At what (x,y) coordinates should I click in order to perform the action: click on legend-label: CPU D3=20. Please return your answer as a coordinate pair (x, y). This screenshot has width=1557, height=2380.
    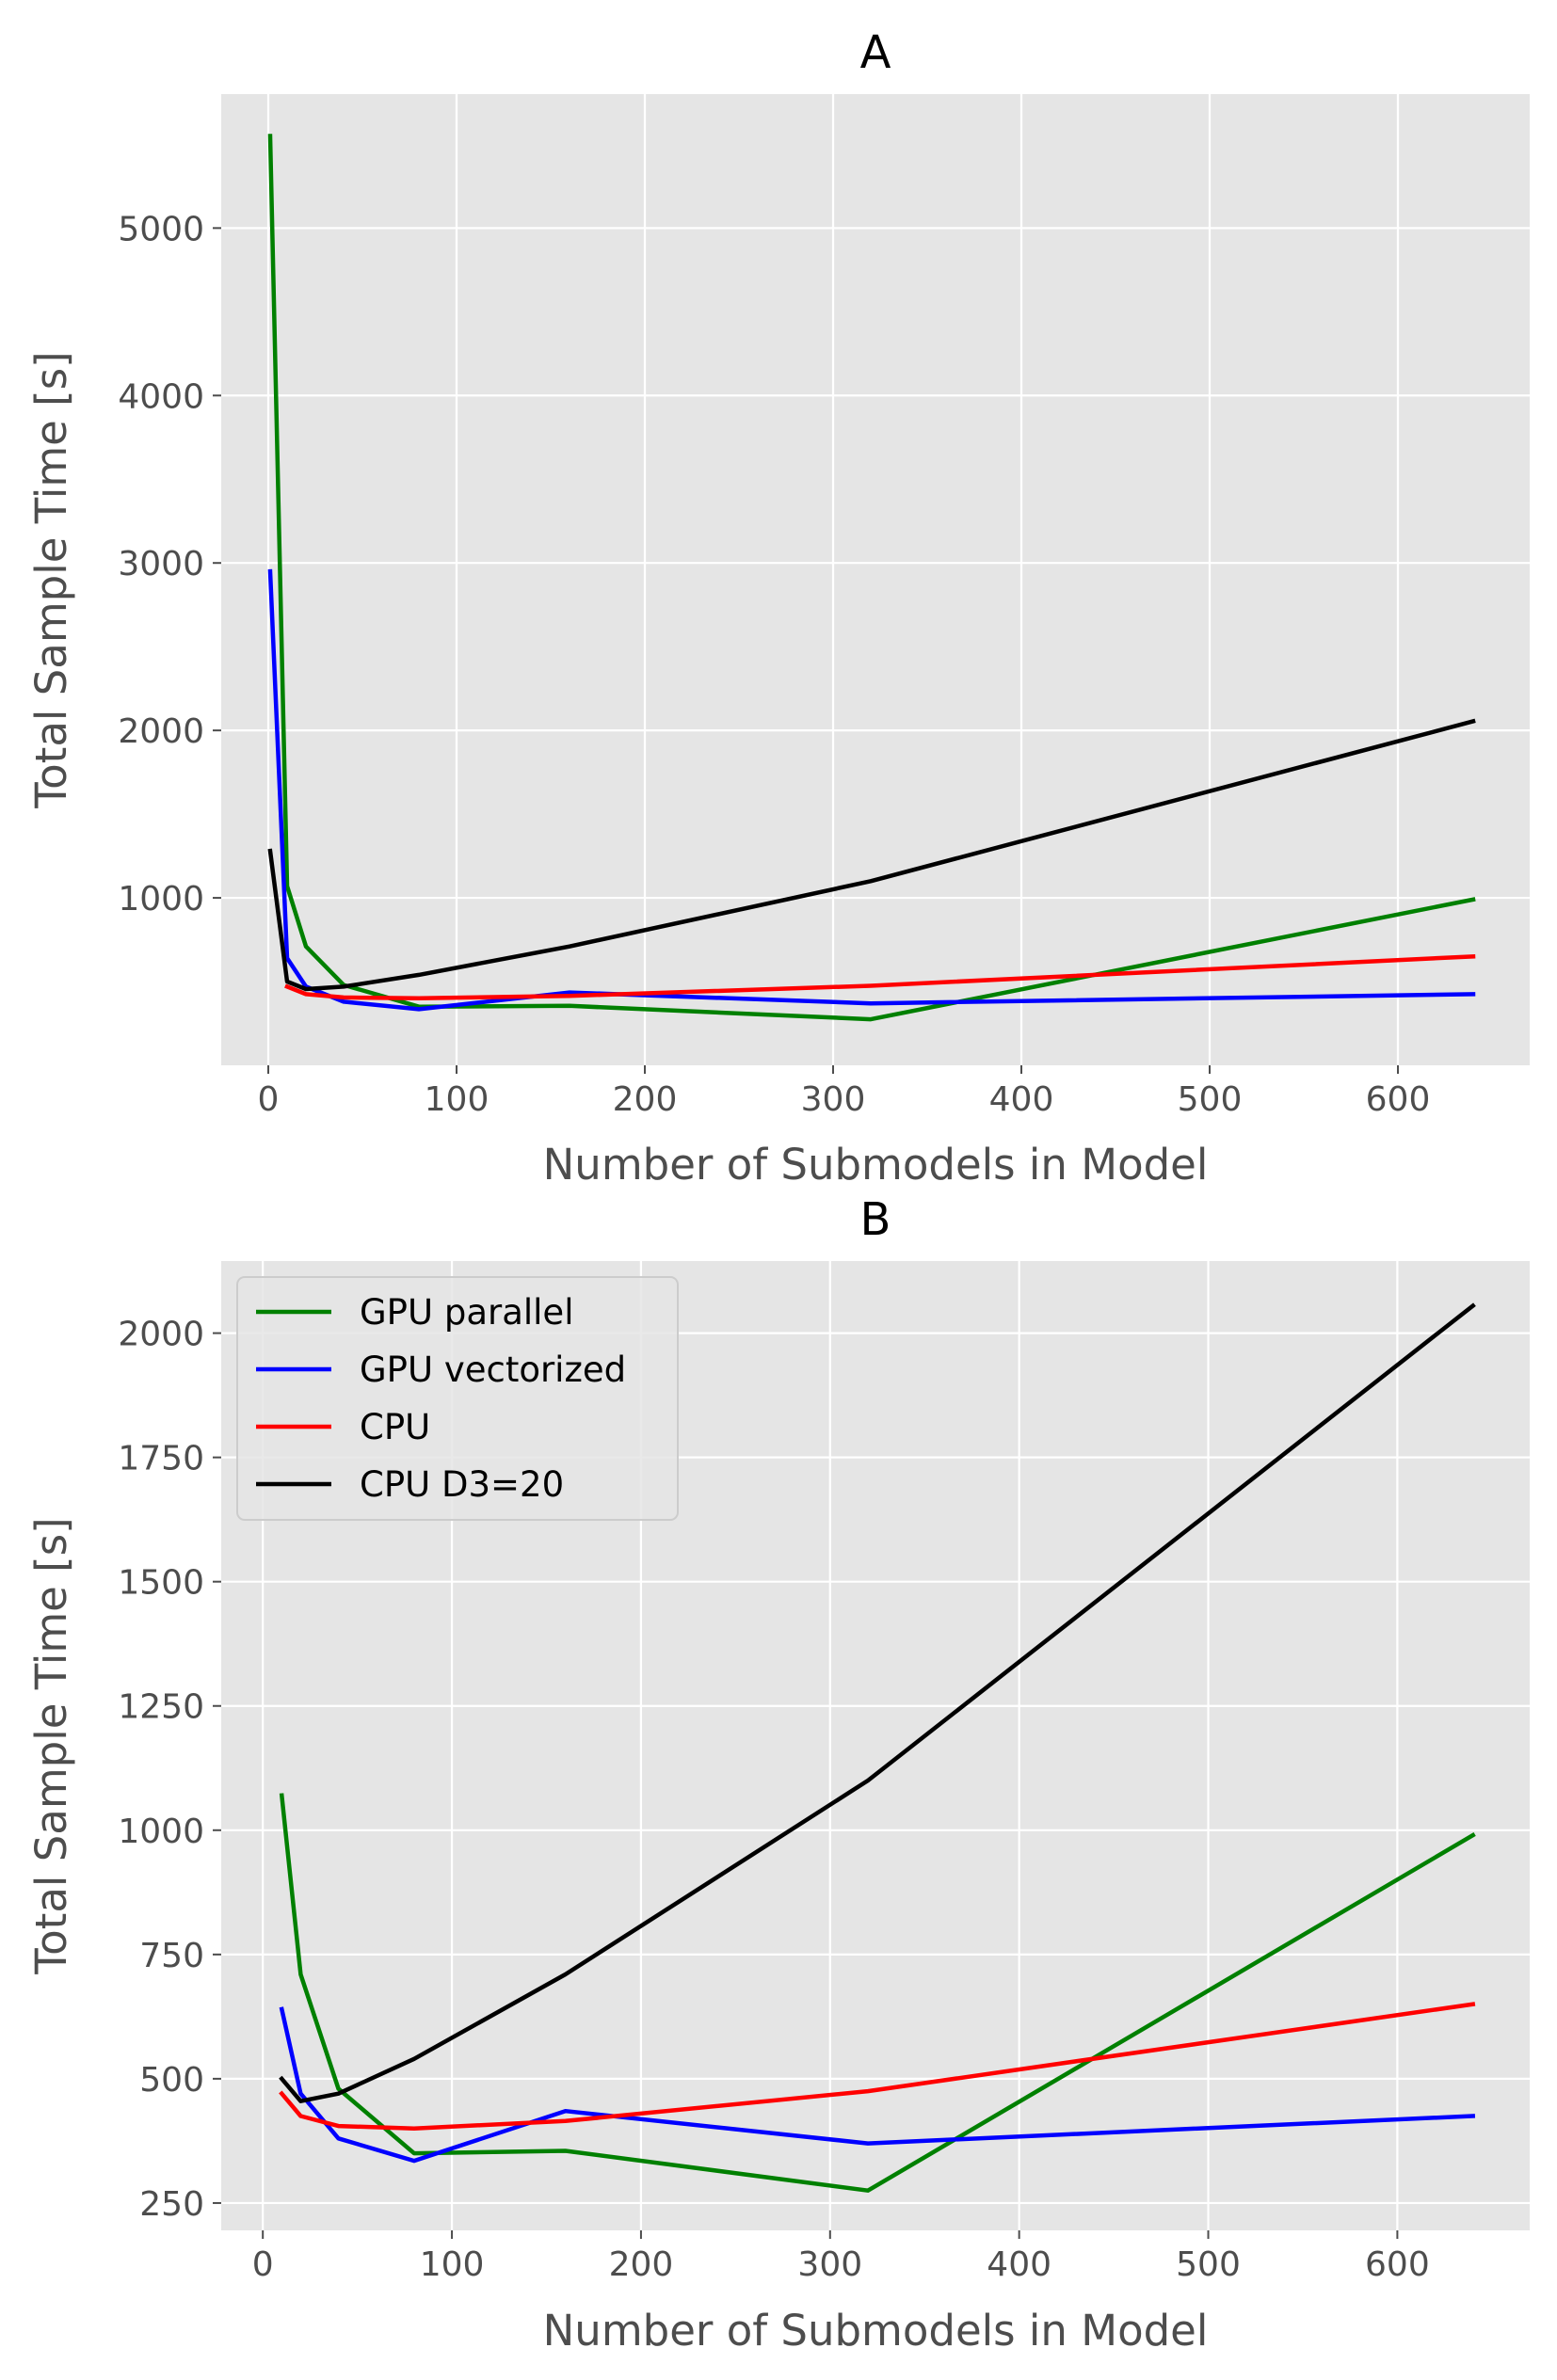
    Looking at the image, I should click on (462, 1484).